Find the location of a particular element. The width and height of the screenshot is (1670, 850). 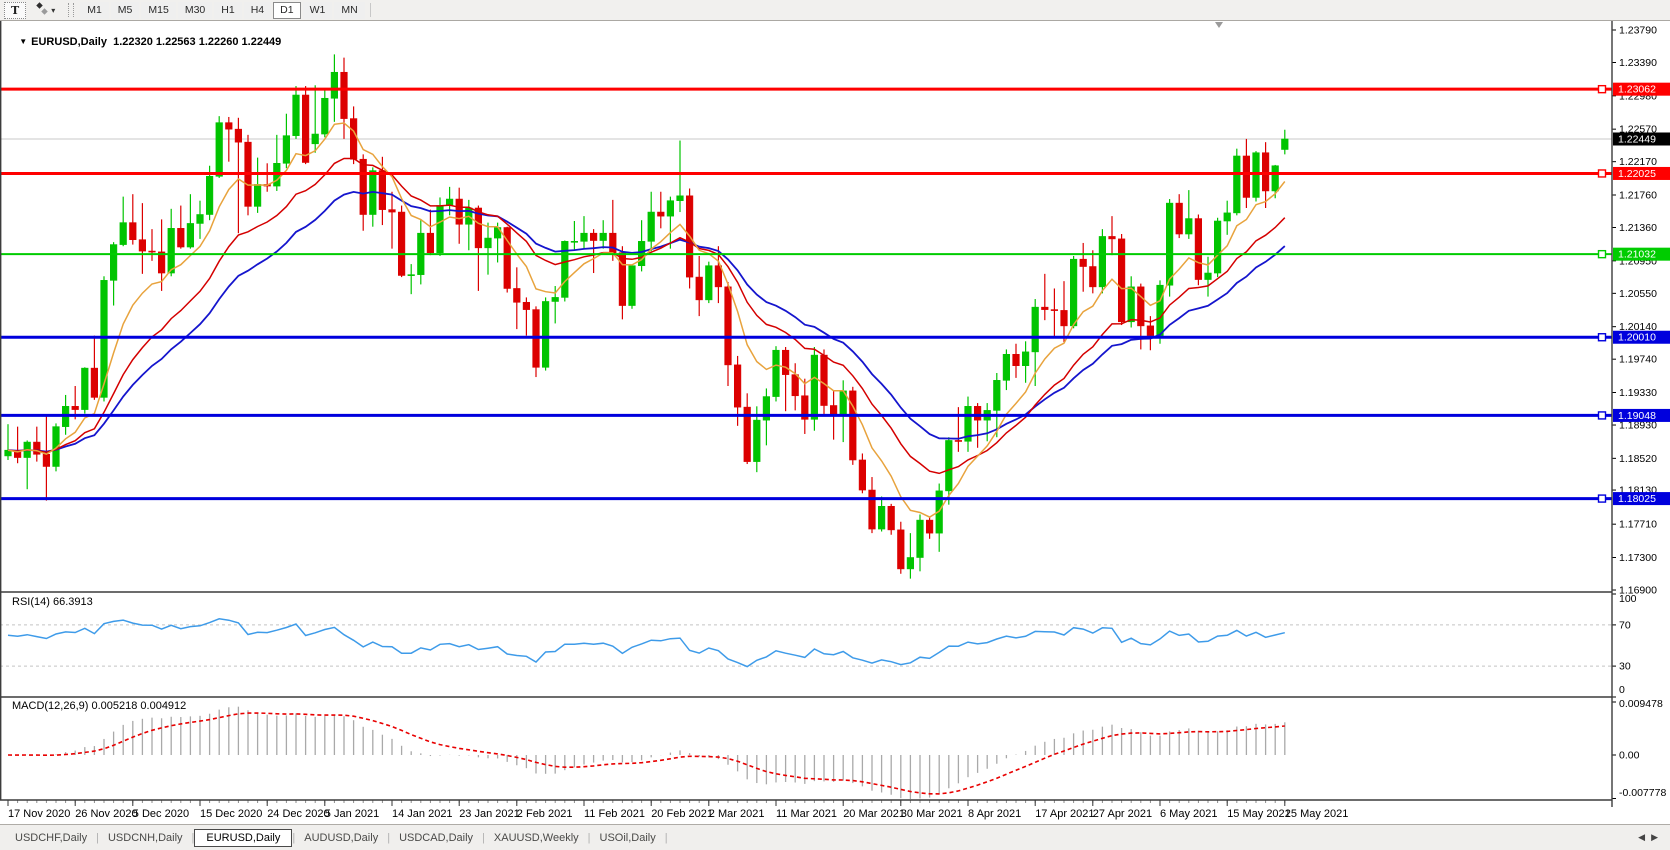

arrow-style-button: ▾ is located at coordinates (45, 10).